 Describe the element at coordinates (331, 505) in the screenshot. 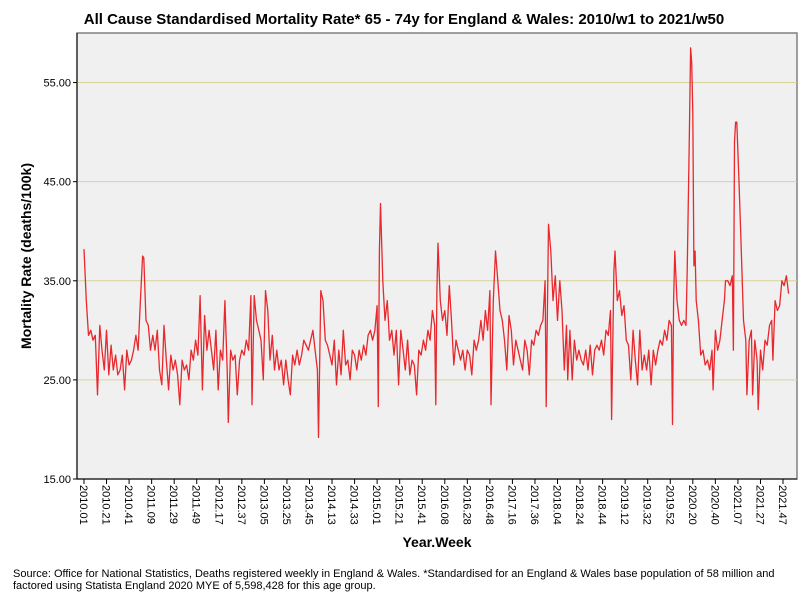

I see `x-tick-label: 2014.13` at that location.